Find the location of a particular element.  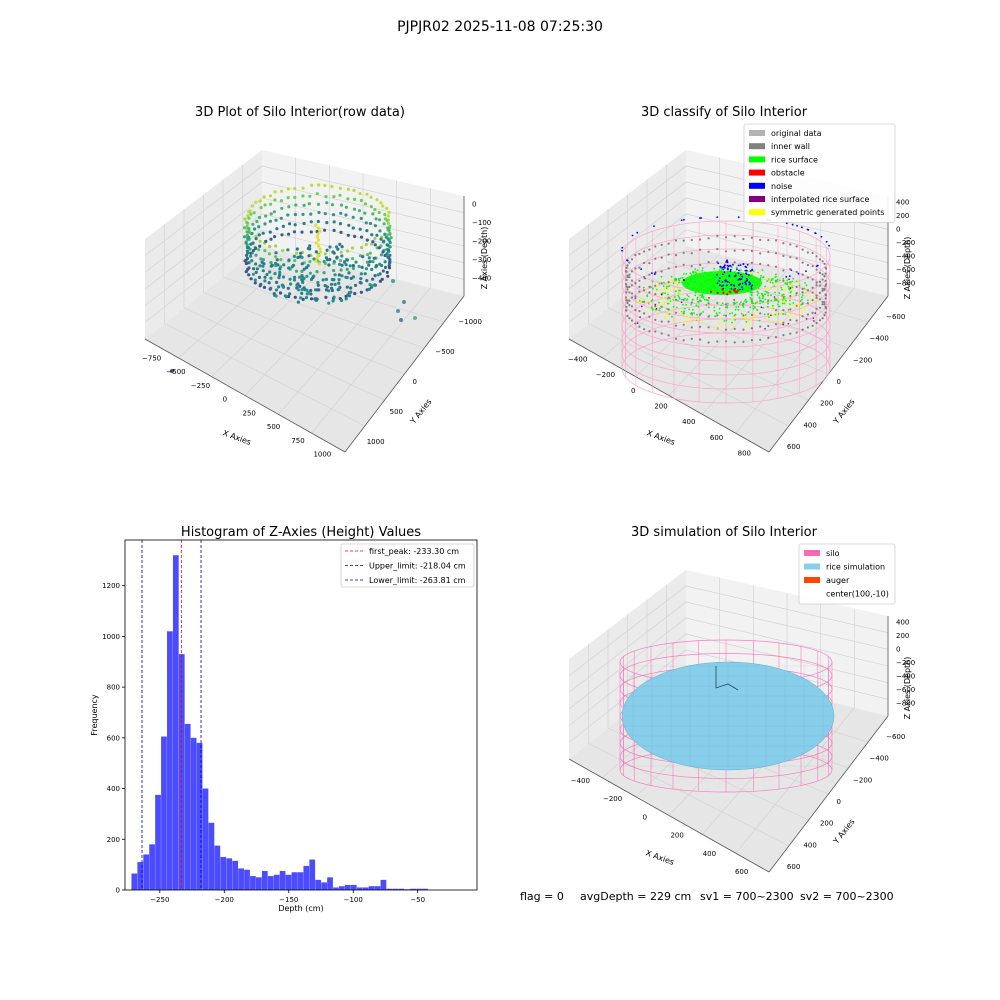

auger-marker is located at coordinates (727, 678).